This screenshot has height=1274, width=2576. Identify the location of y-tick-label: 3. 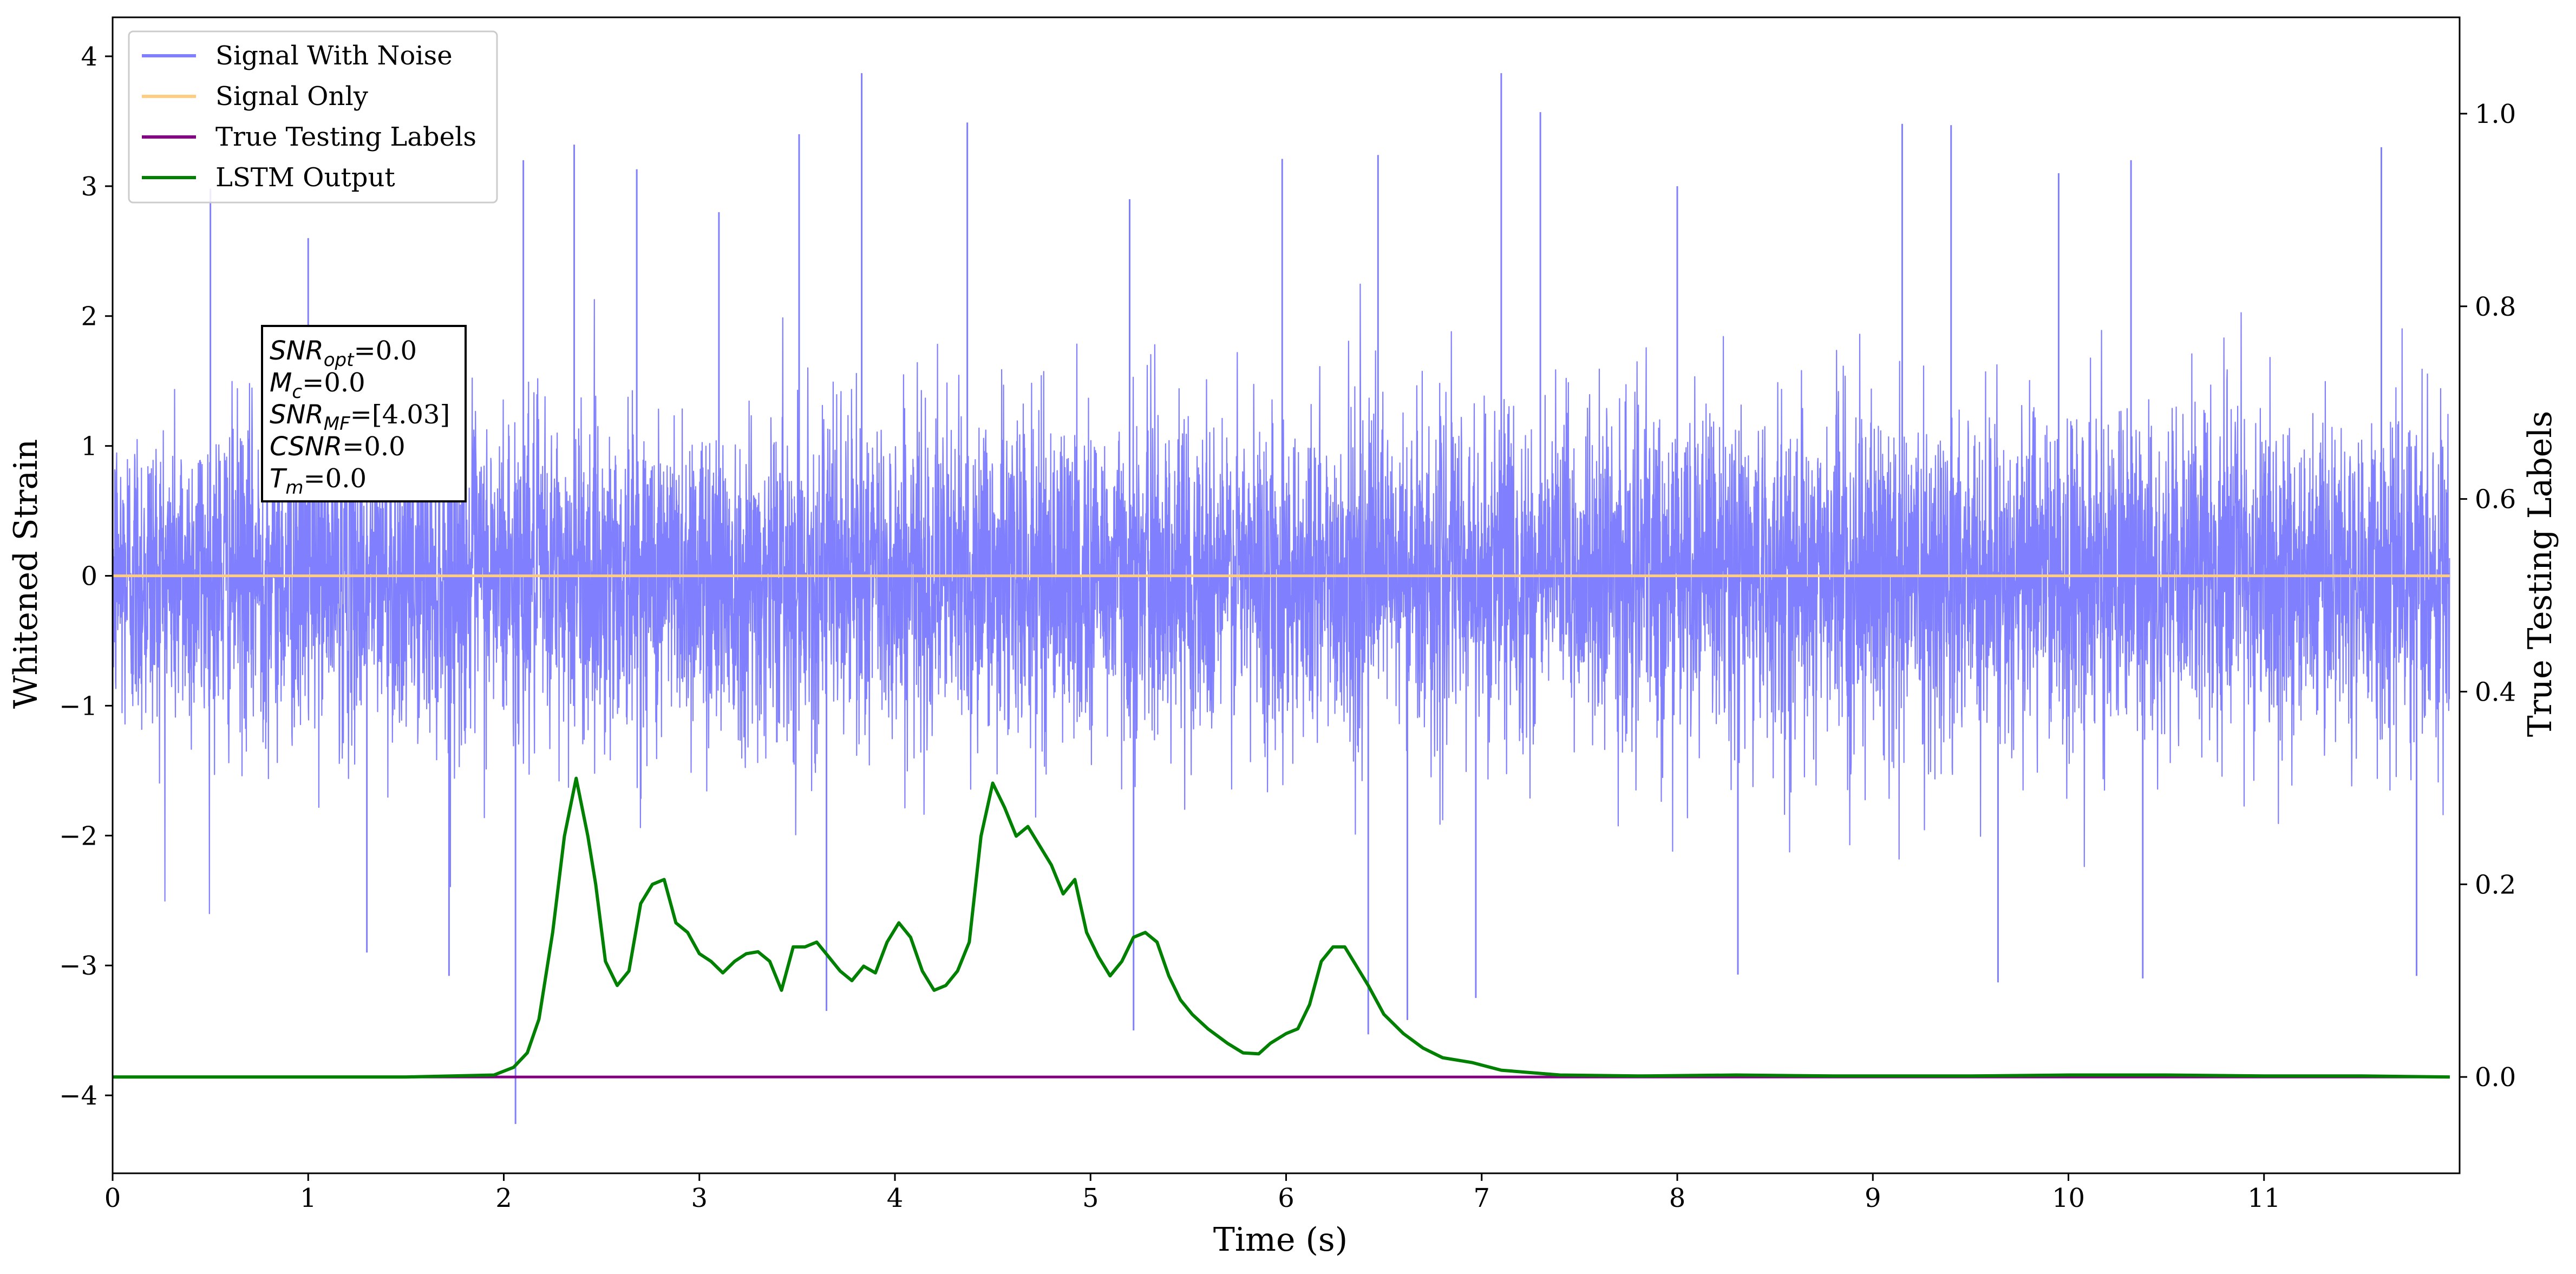
(89, 187).